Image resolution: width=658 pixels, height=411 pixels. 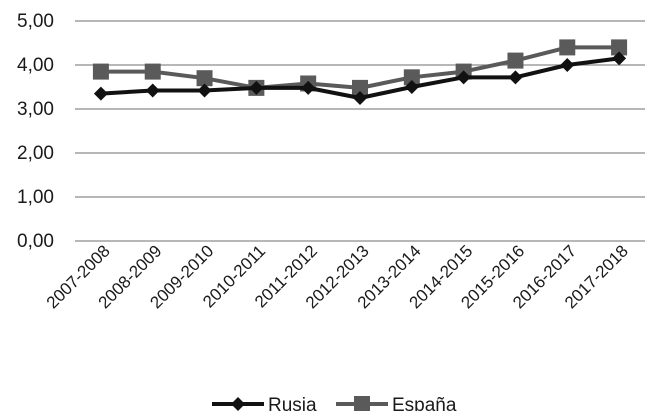 I want to click on legend-item-españa: España, so click(x=396, y=403).